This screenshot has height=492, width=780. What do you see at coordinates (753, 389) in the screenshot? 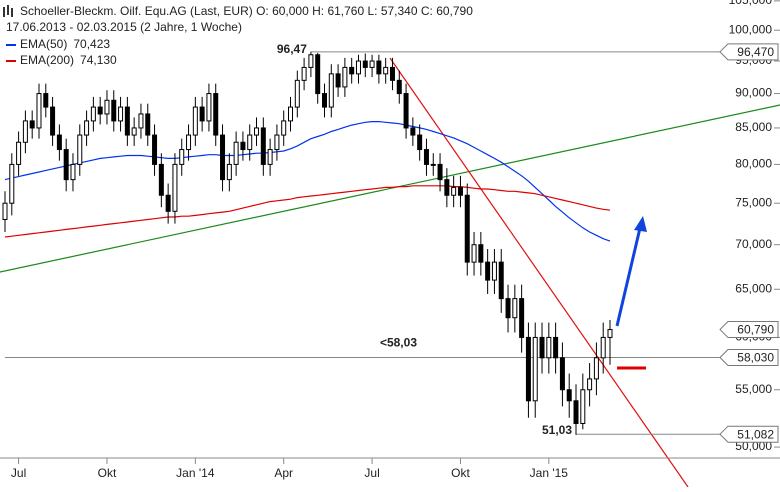
I see `y-tick-label: 55,000` at bounding box center [753, 389].